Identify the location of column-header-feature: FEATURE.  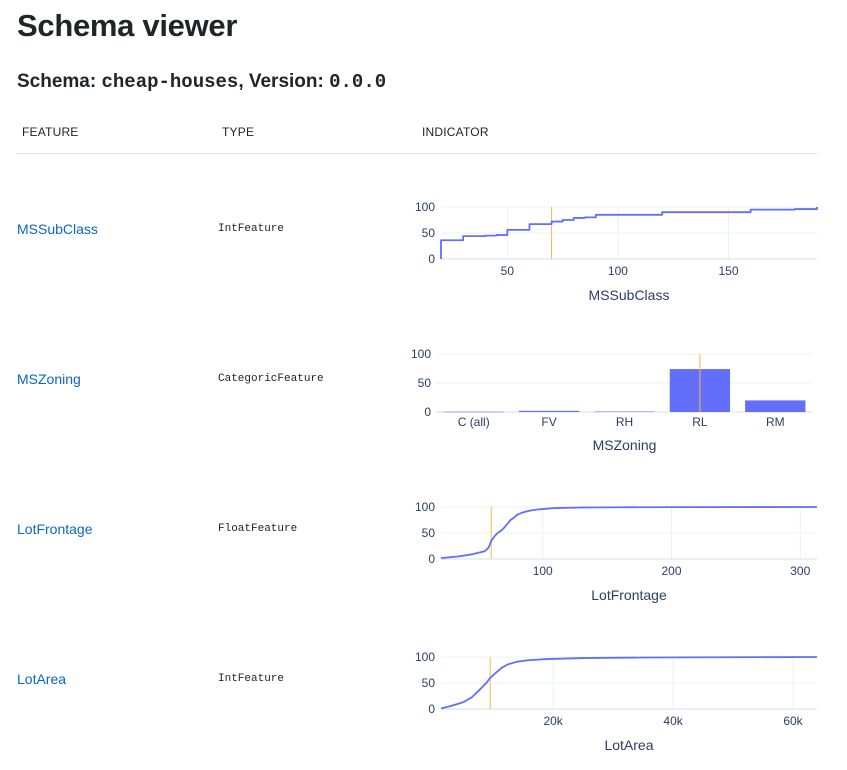
(50, 132).